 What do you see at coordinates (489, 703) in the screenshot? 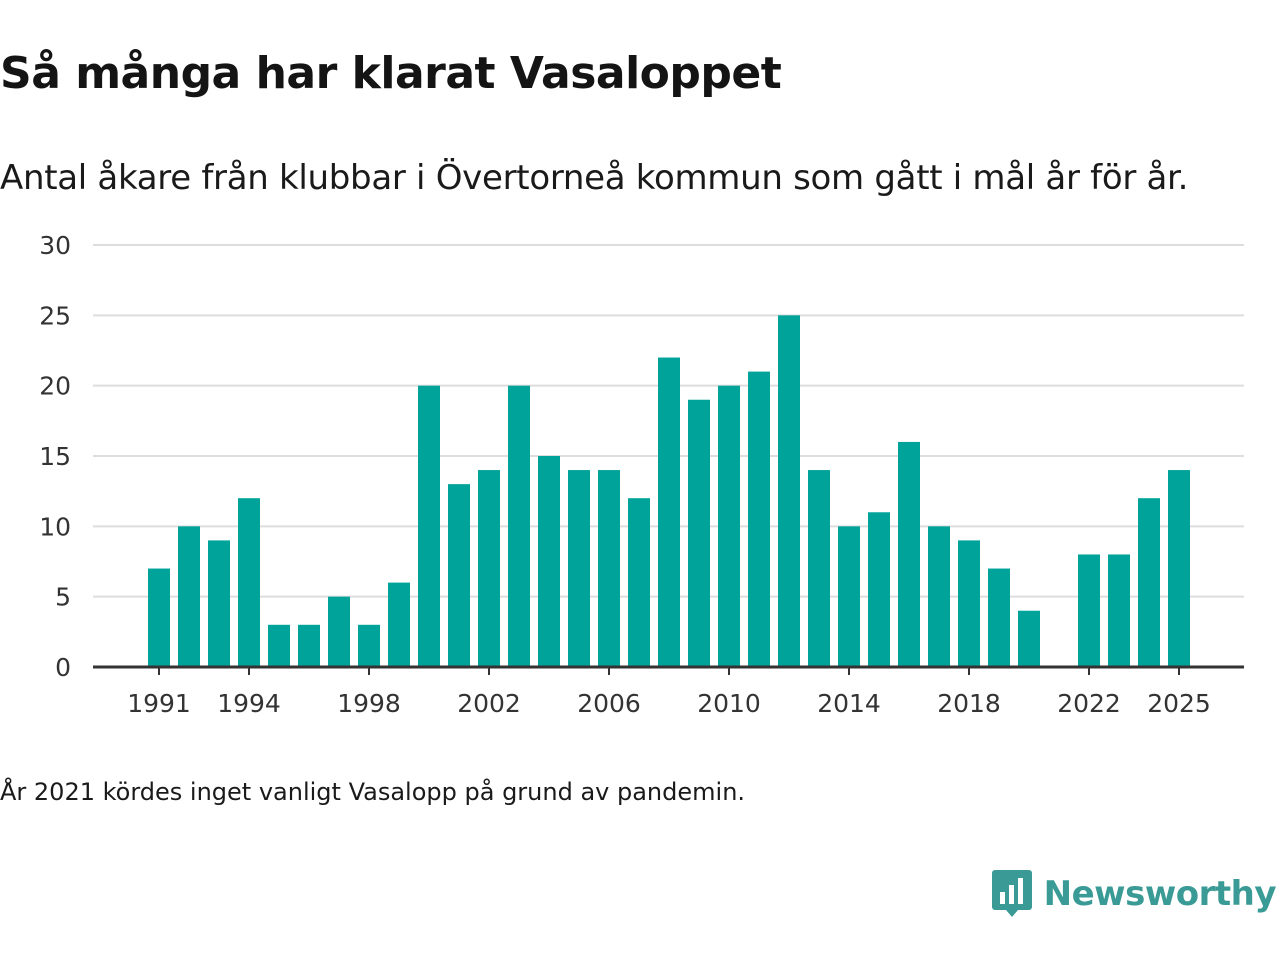
I see `x-tick-label: 2002` at bounding box center [489, 703].